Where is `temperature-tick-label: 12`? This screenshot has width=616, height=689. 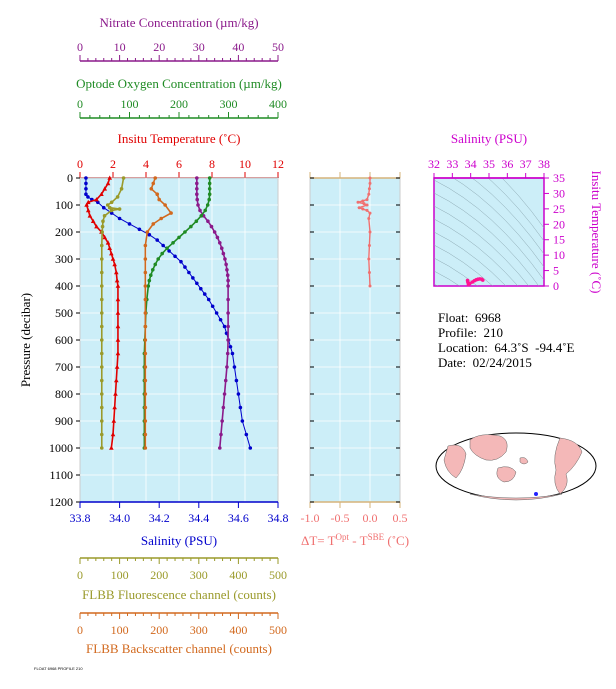
temperature-tick-label: 12 is located at coordinates (278, 164).